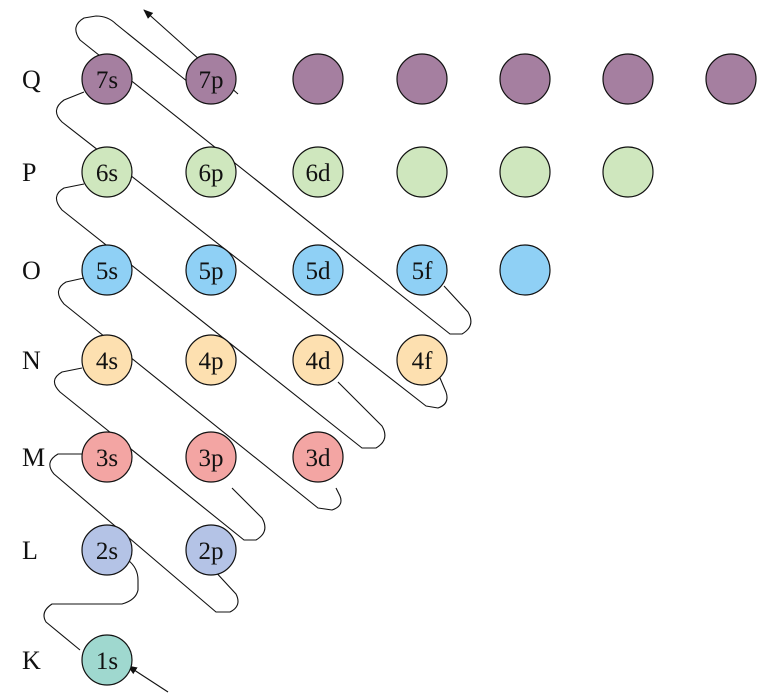 This screenshot has height=697, width=769. What do you see at coordinates (33, 457) in the screenshot?
I see `shell-label: M` at bounding box center [33, 457].